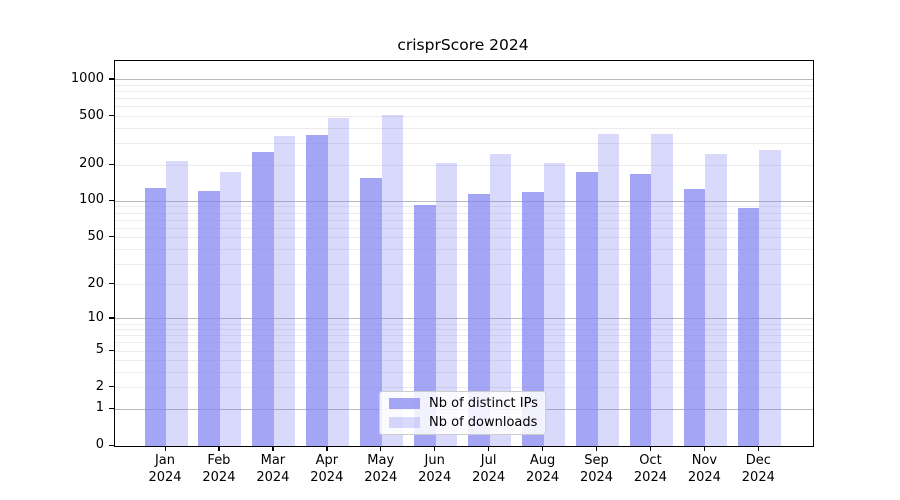 This screenshot has height=500, width=900. What do you see at coordinates (230, 309) in the screenshot?
I see `bar-downloads-feb` at bounding box center [230, 309].